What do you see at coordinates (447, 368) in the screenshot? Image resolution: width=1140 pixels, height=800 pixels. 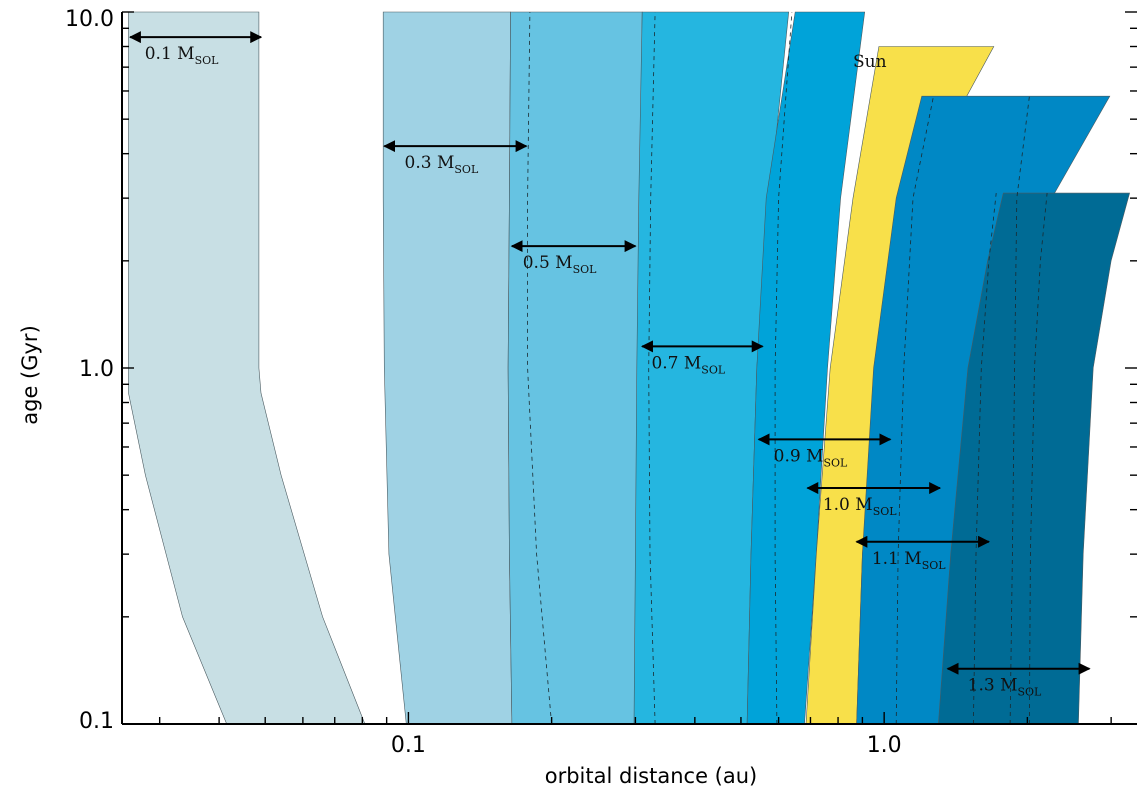 I see `band-0-3-m` at bounding box center [447, 368].